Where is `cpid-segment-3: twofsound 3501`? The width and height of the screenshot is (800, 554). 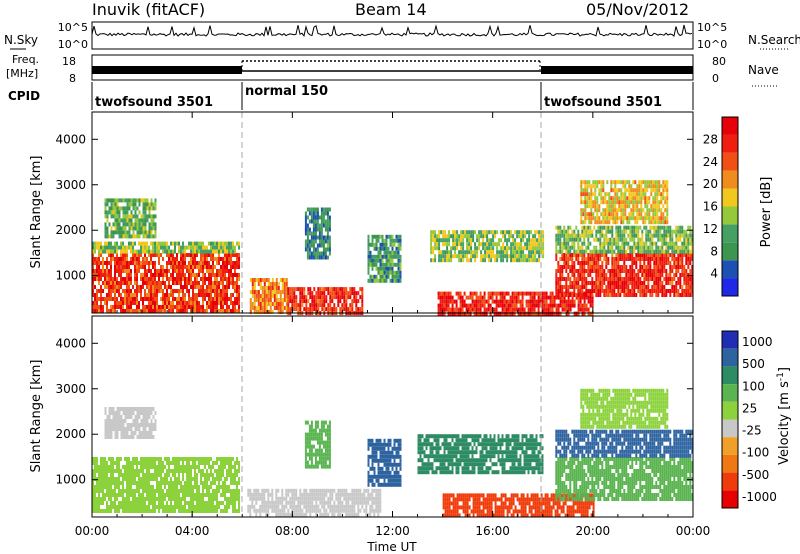
cpid-segment-3: twofsound 3501 is located at coordinates (603, 102).